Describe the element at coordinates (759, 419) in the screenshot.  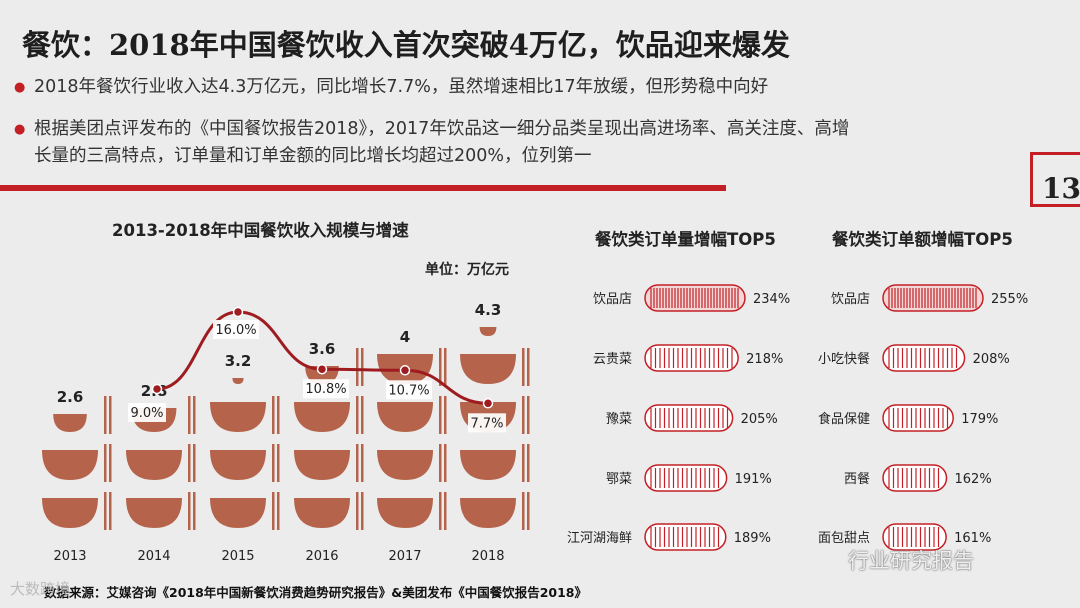
I see `orders-value-label: 205%` at that location.